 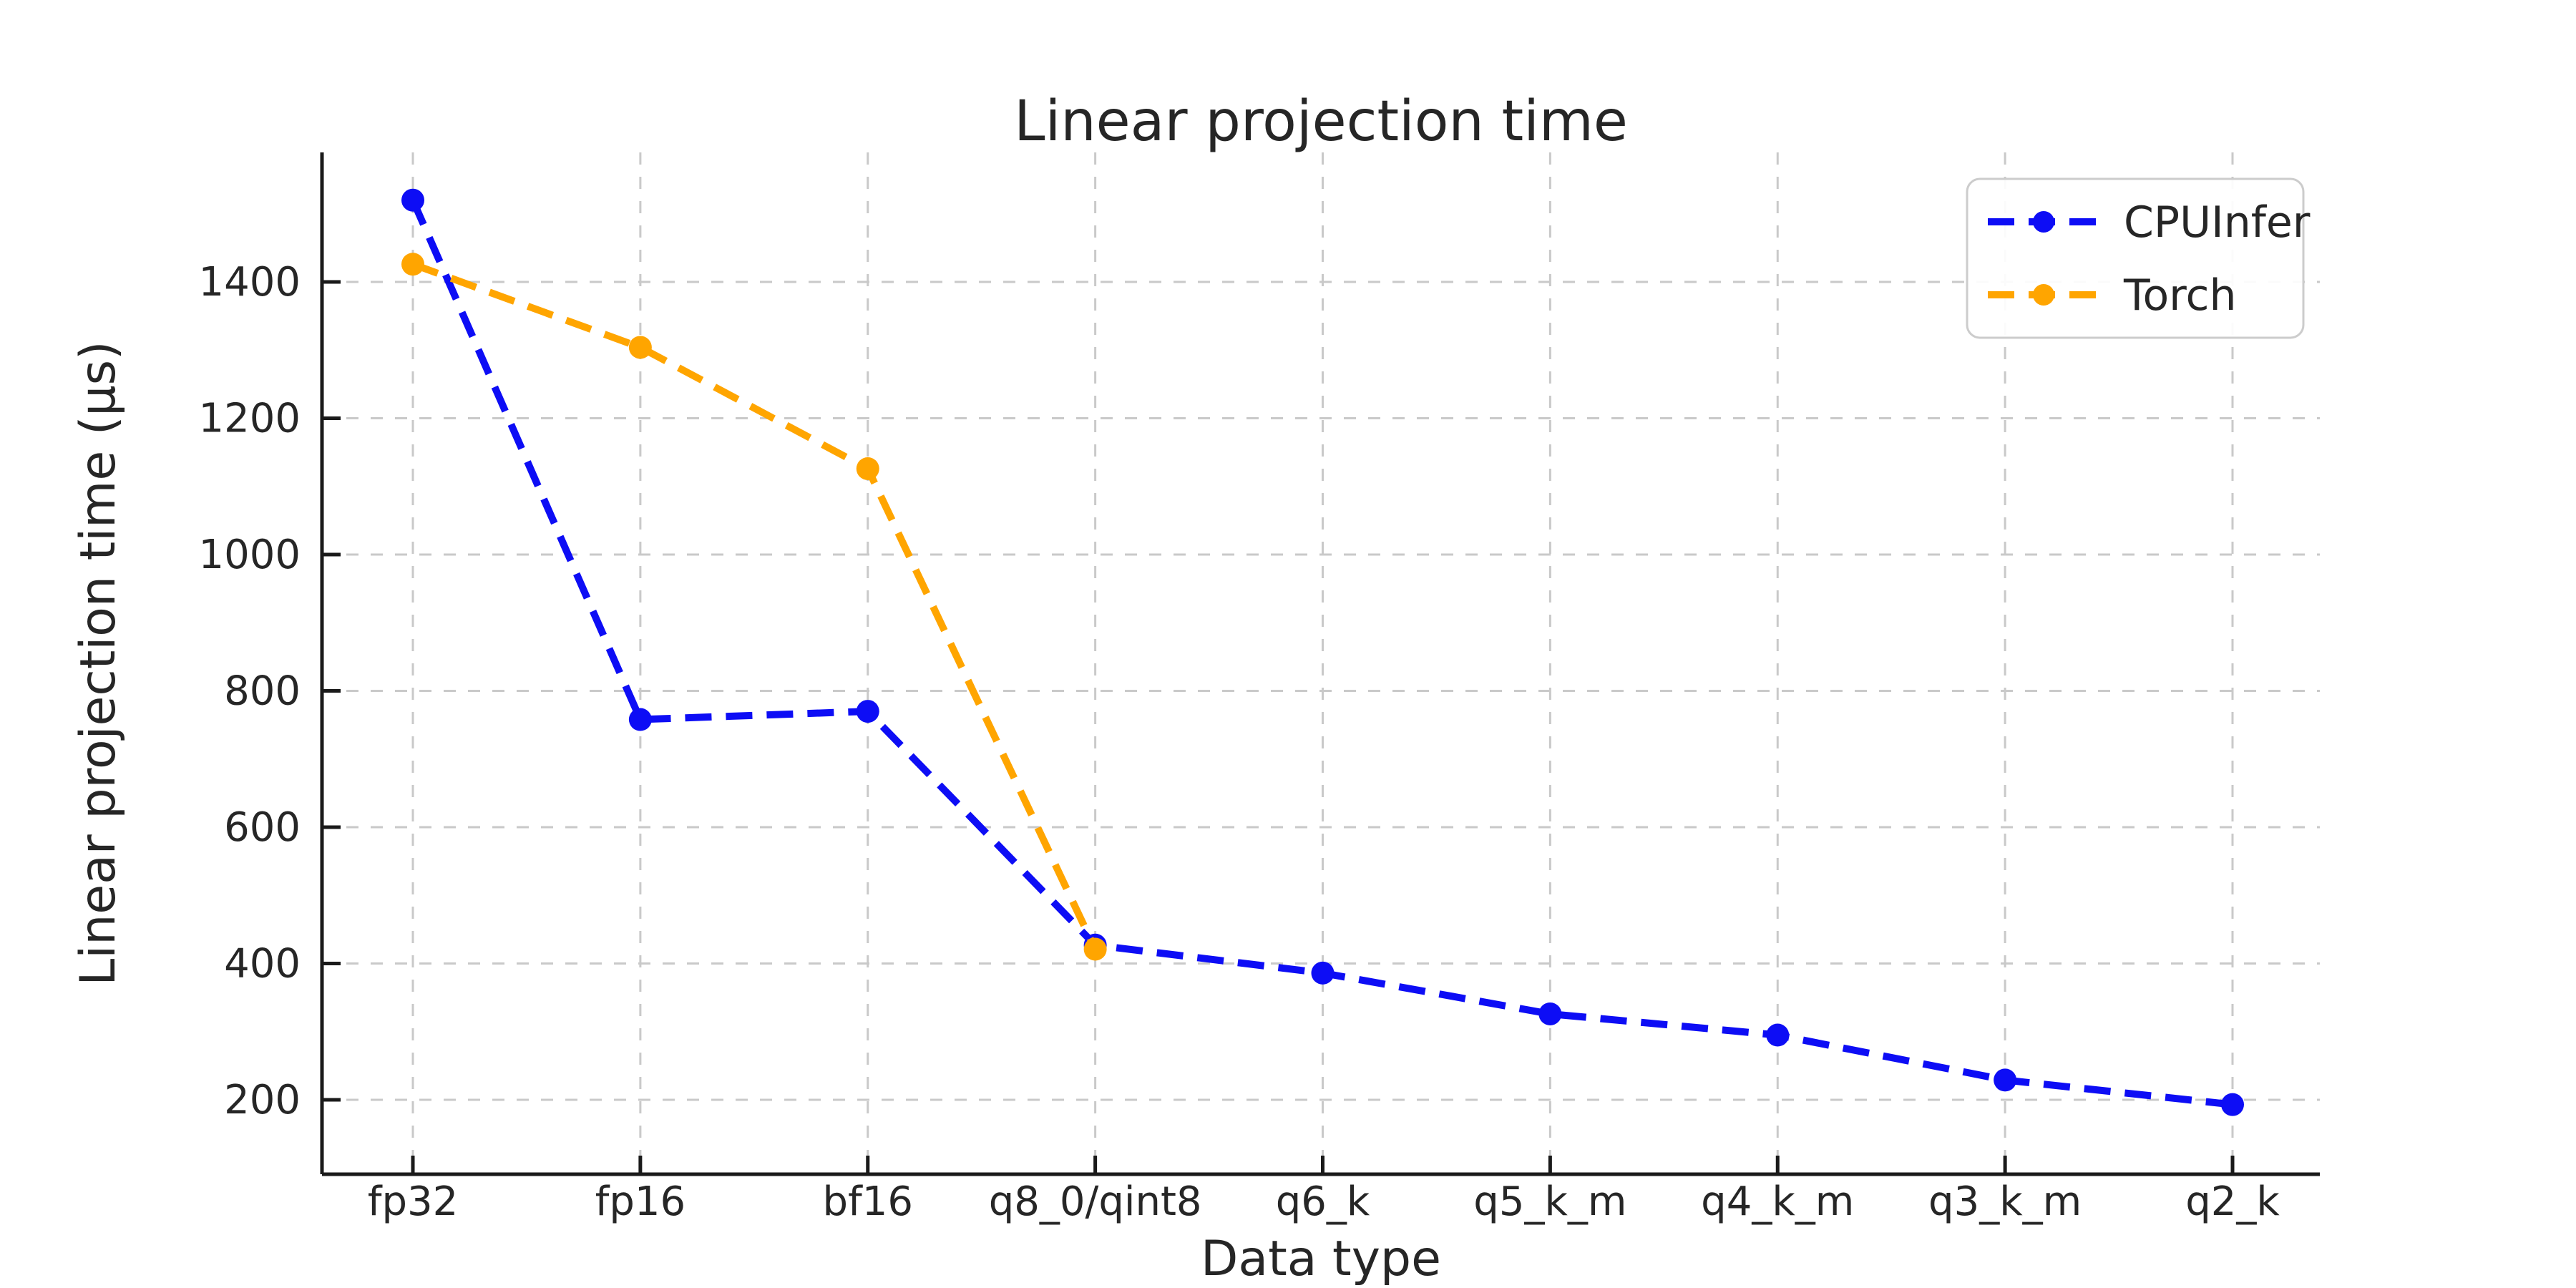 I want to click on series-line-torch, so click(x=755, y=605).